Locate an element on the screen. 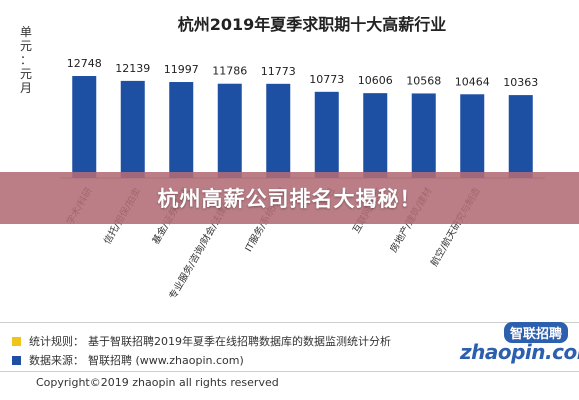  headline-banner: 杭州高薪公司排名大揭秘！ is located at coordinates (289, 198).